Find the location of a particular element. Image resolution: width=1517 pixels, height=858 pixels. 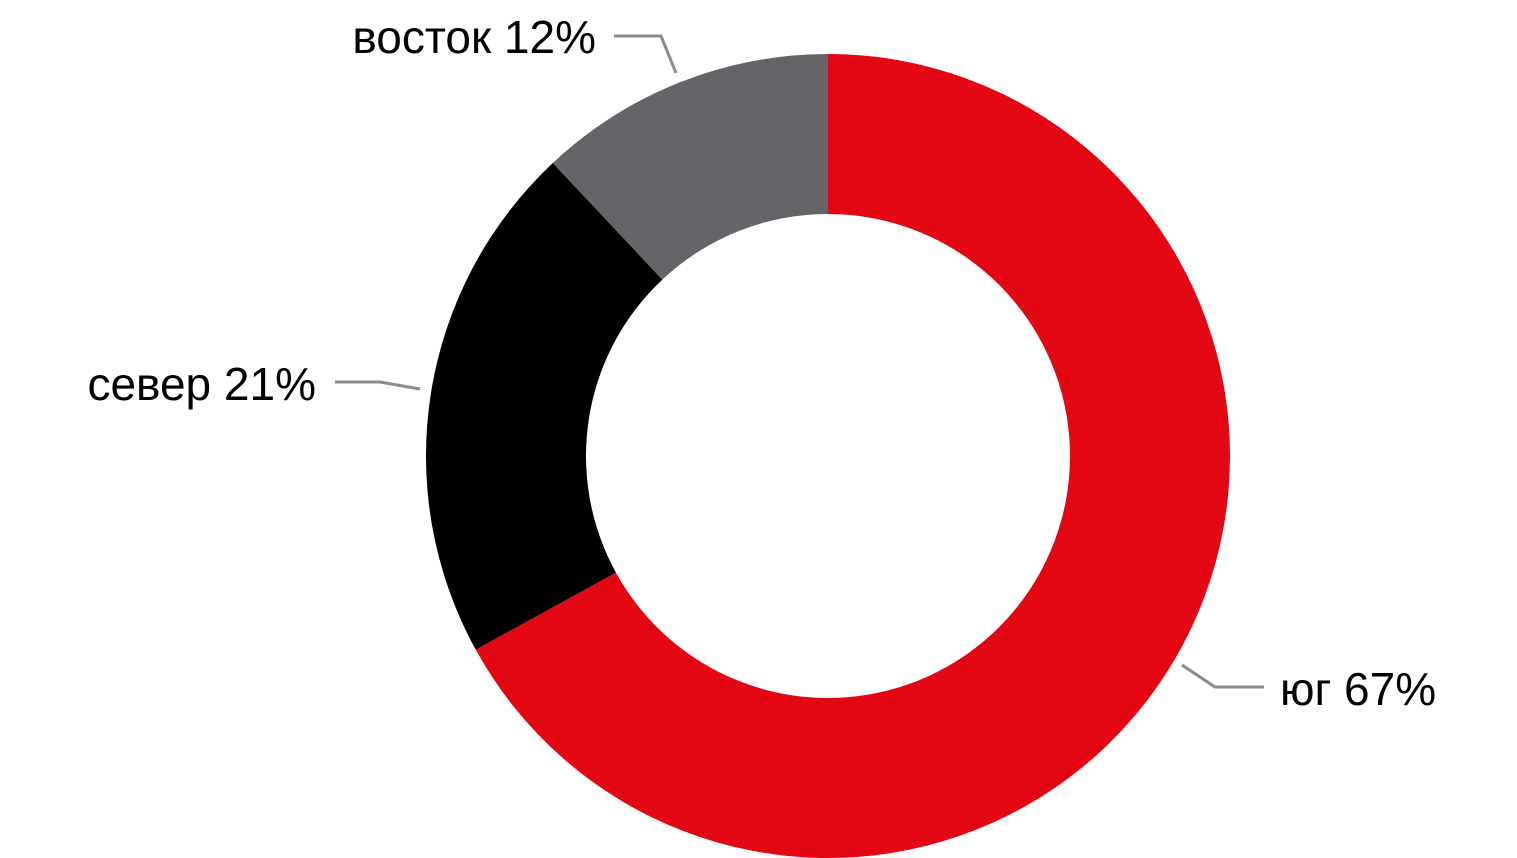

leader-line-east is located at coordinates (646, 54).